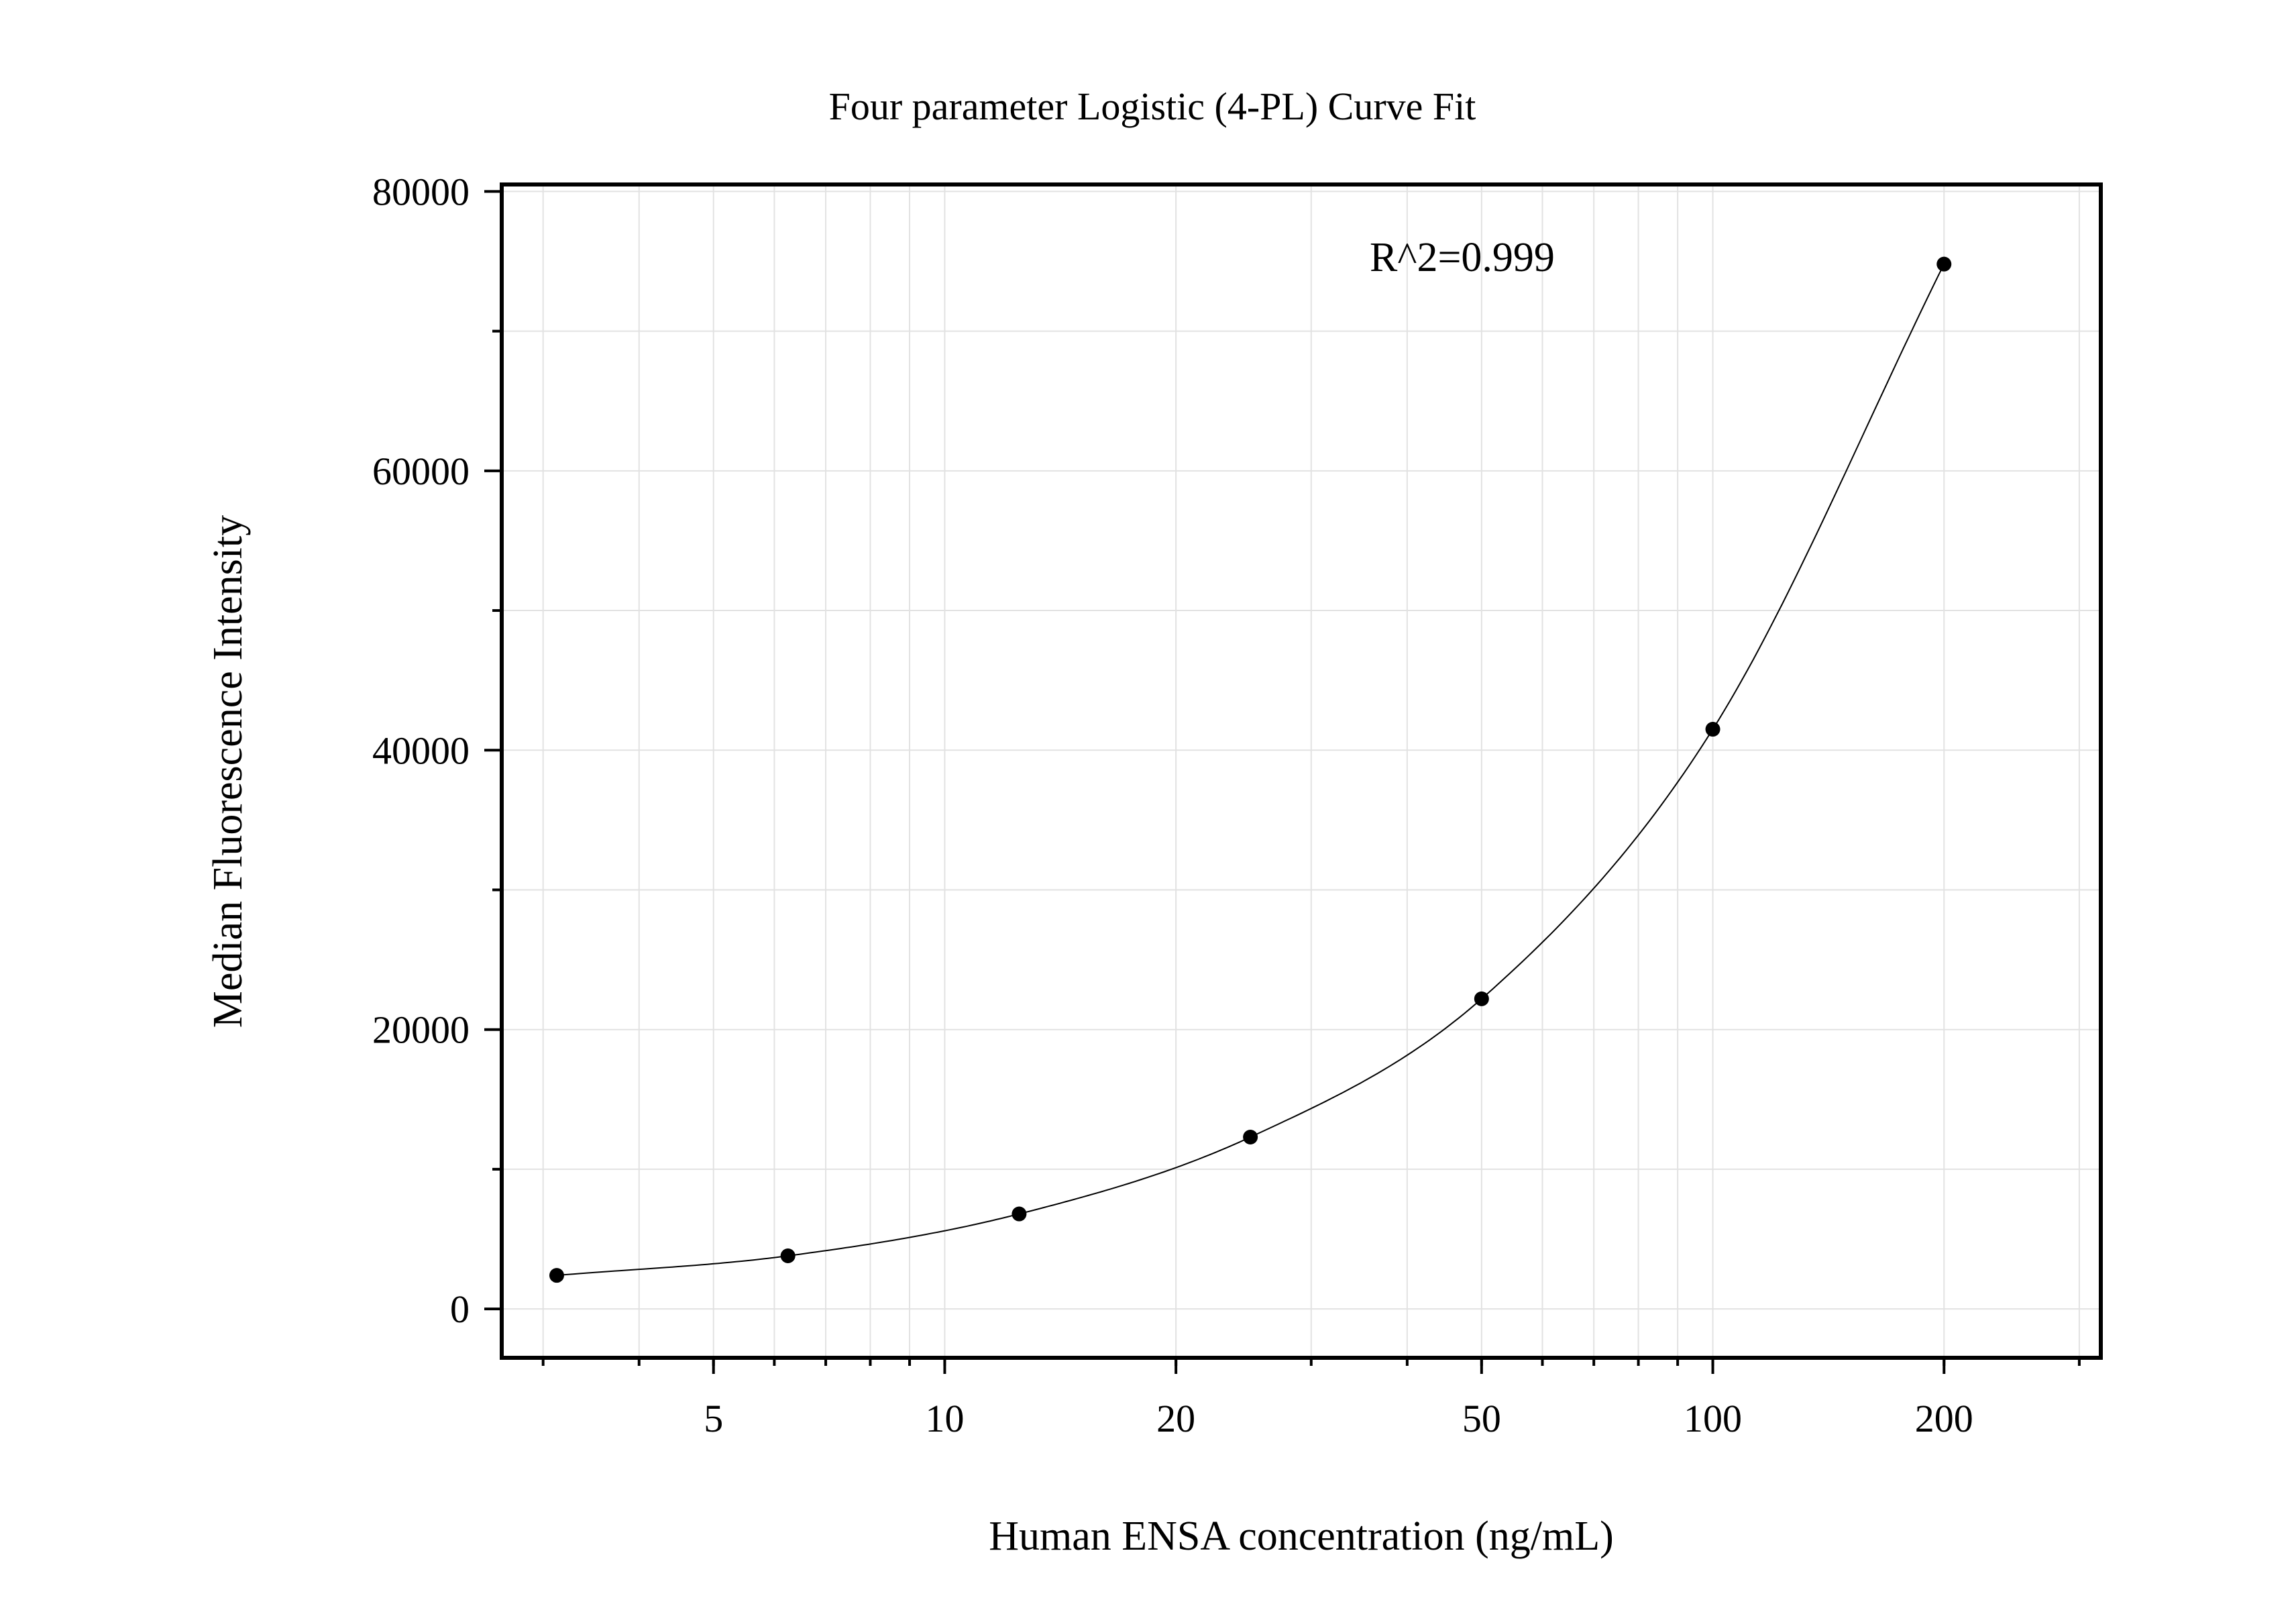  What do you see at coordinates (1713, 1419) in the screenshot?
I see `x-tick-label: 100` at bounding box center [1713, 1419].